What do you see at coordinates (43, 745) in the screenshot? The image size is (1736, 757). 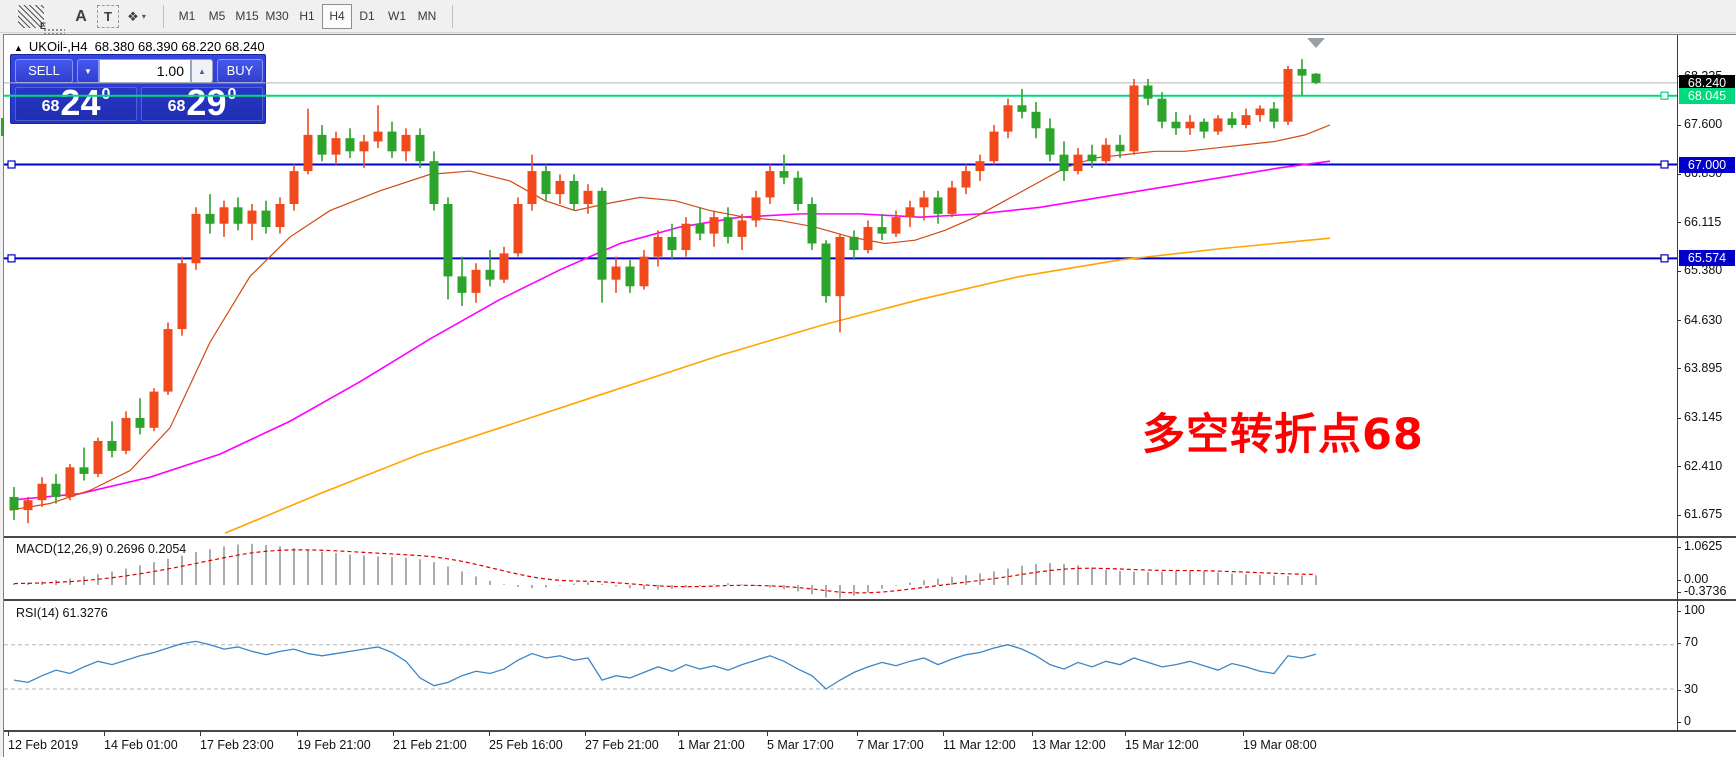 I see `time-axis-label: 12 Feb 2019` at bounding box center [43, 745].